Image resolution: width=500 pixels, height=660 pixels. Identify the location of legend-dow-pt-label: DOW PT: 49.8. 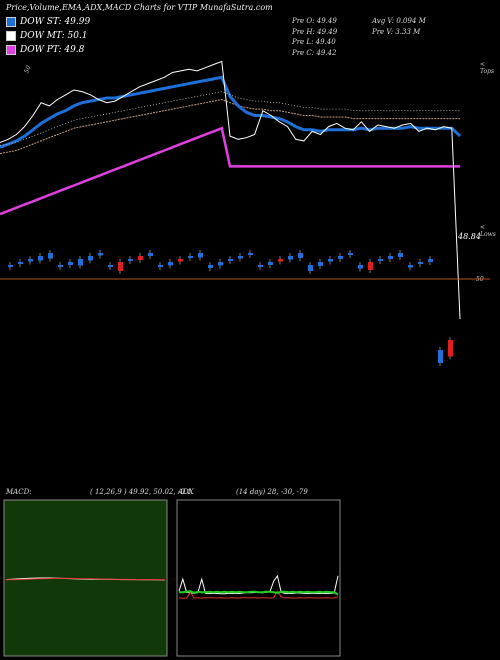
(52, 49).